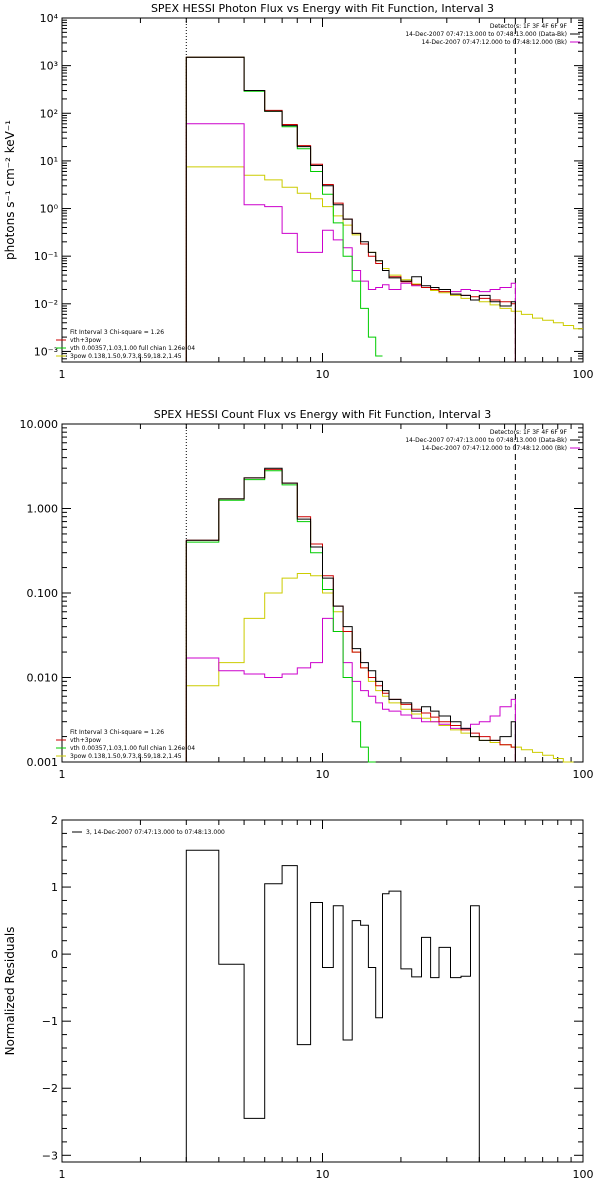 This screenshot has width=600, height=1200. Describe the element at coordinates (39, 424) in the screenshot. I see `count-y-tick-label: 10.000` at that location.